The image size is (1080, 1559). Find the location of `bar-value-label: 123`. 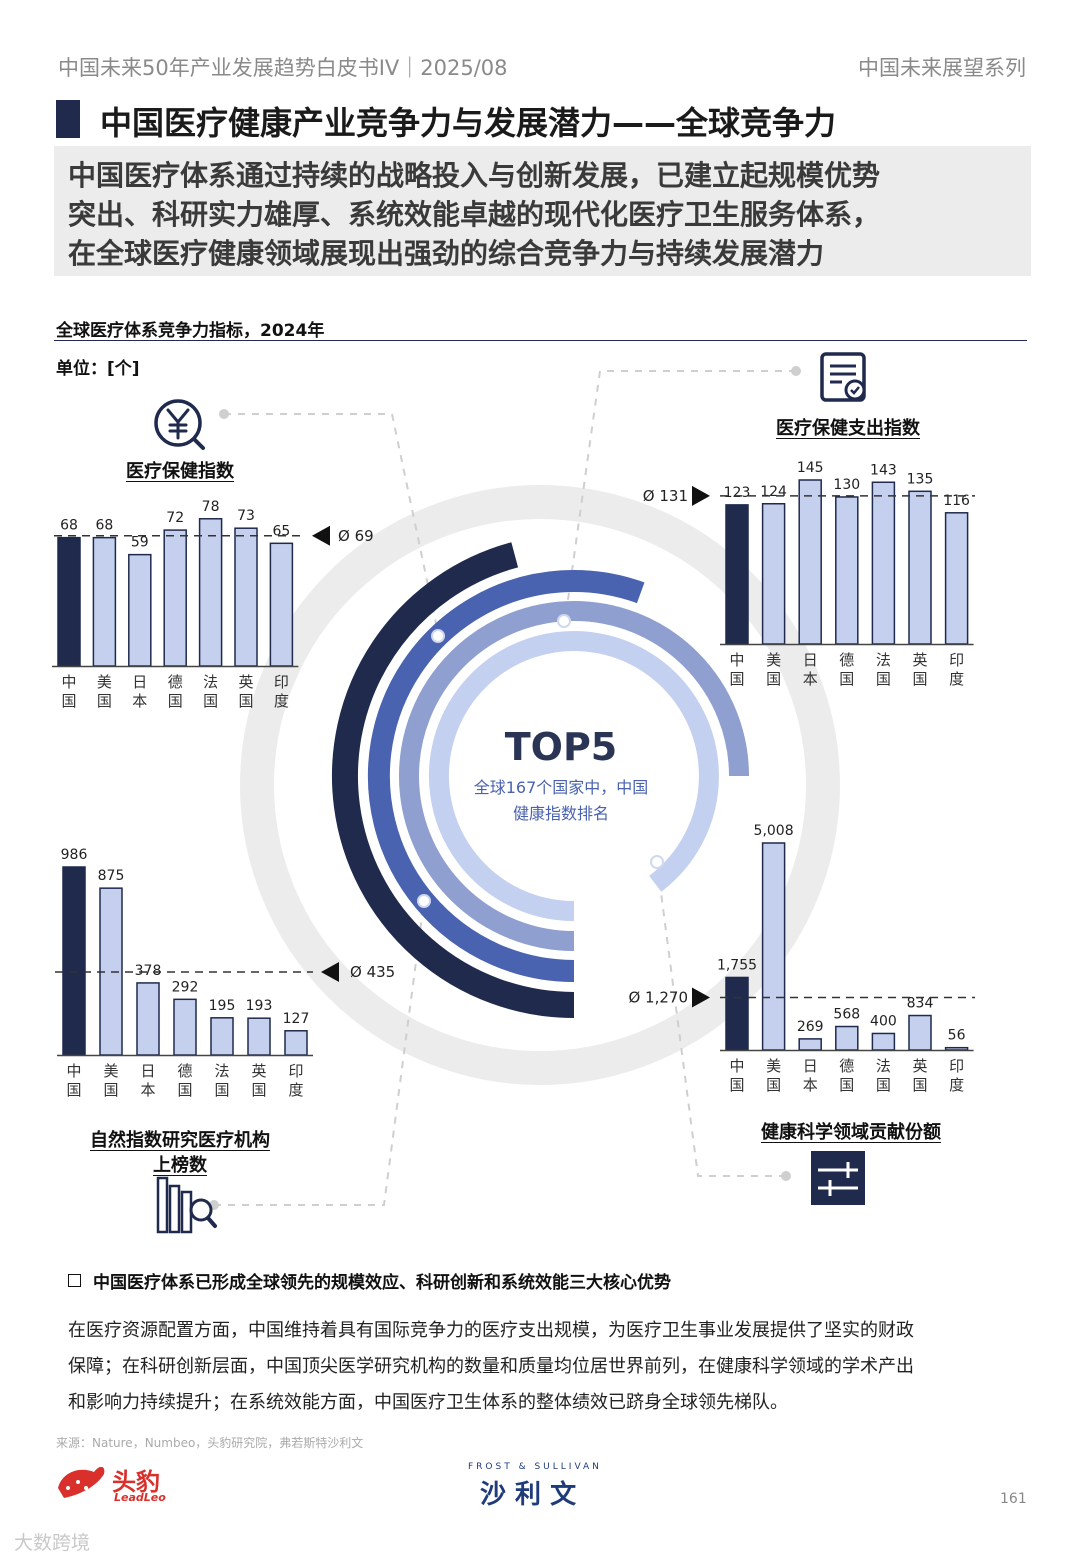

bar-value-label: 123 is located at coordinates (737, 493).